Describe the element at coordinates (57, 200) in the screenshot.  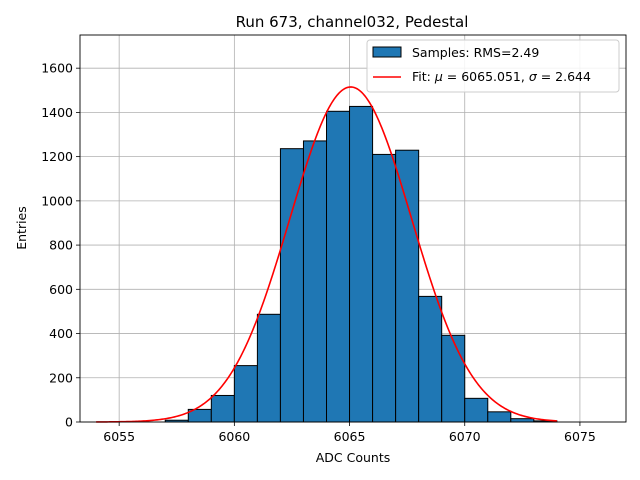
I see `y-tick-label: 1000` at that location.